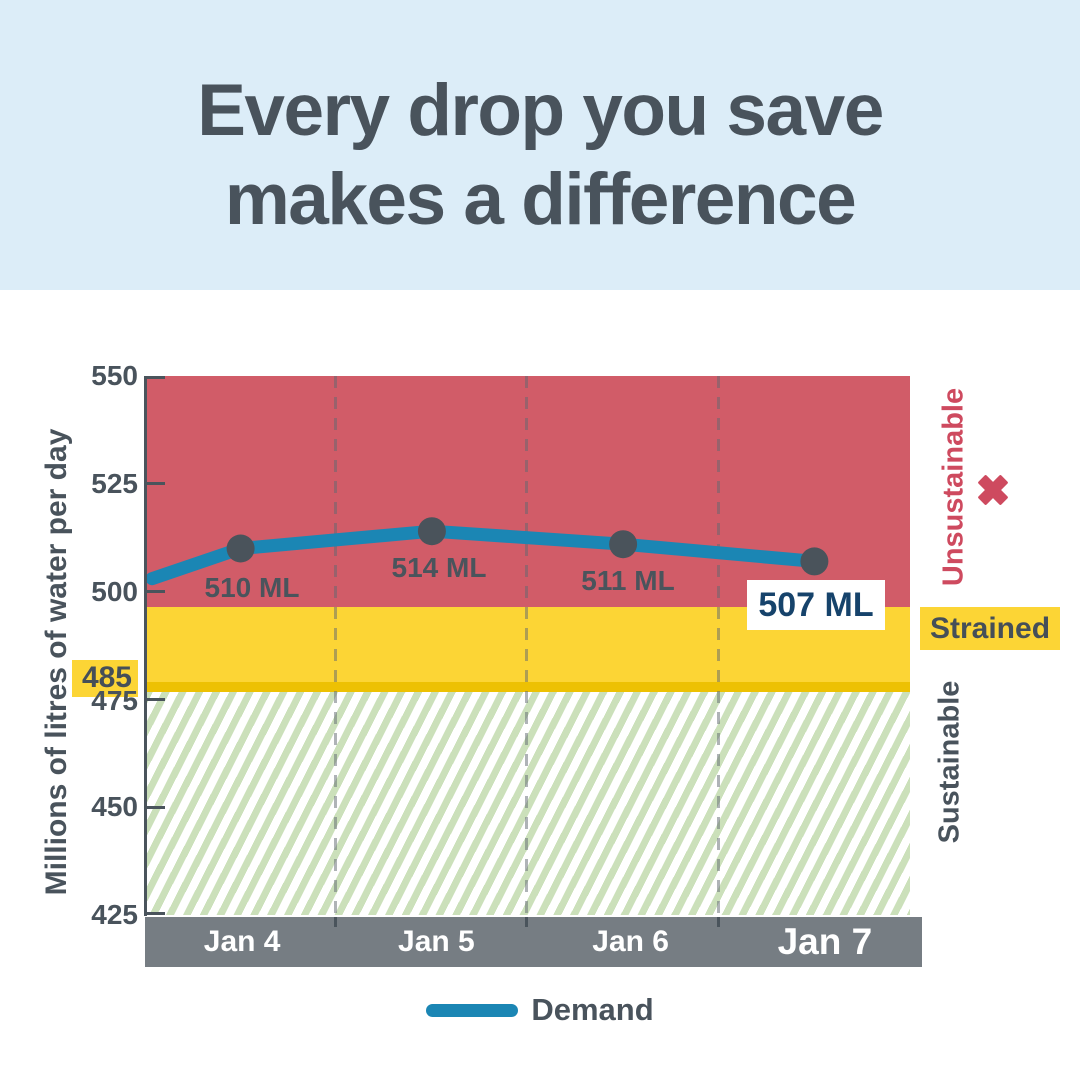 The width and height of the screenshot is (1080, 1080). I want to click on strained-label: Strained, so click(990, 628).